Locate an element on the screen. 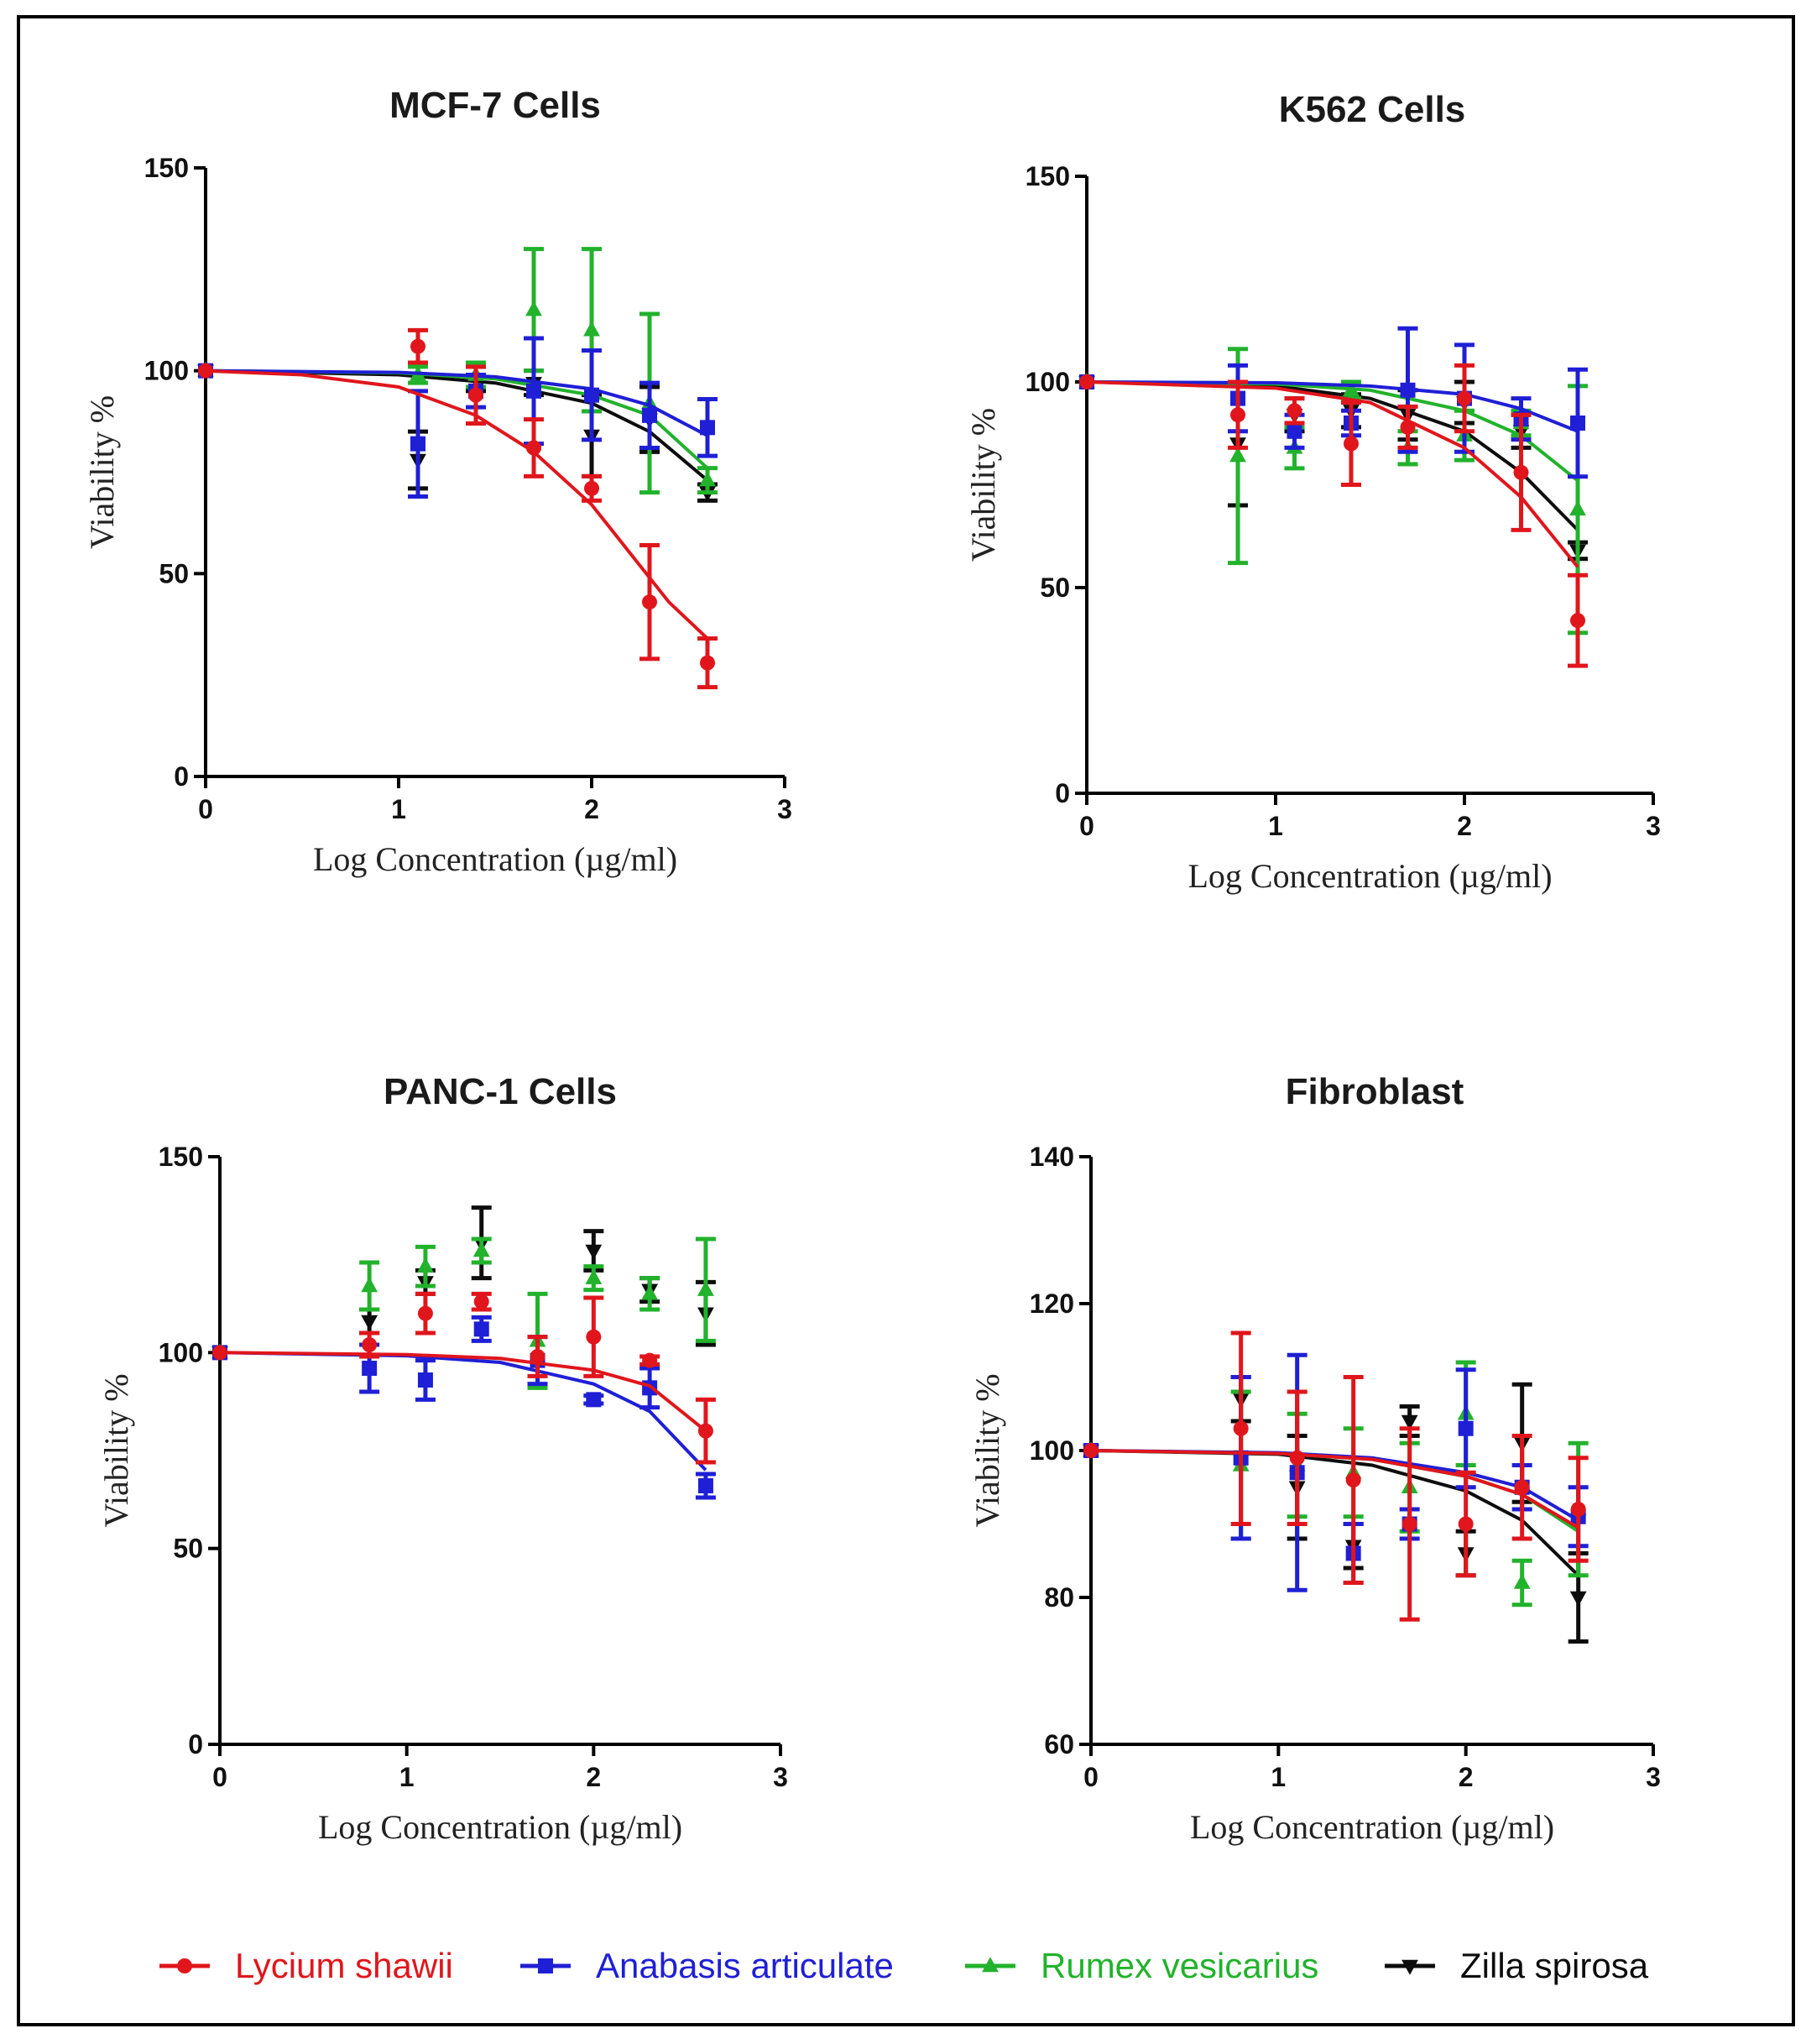  y-tick-label: 150 is located at coordinates (166, 168).